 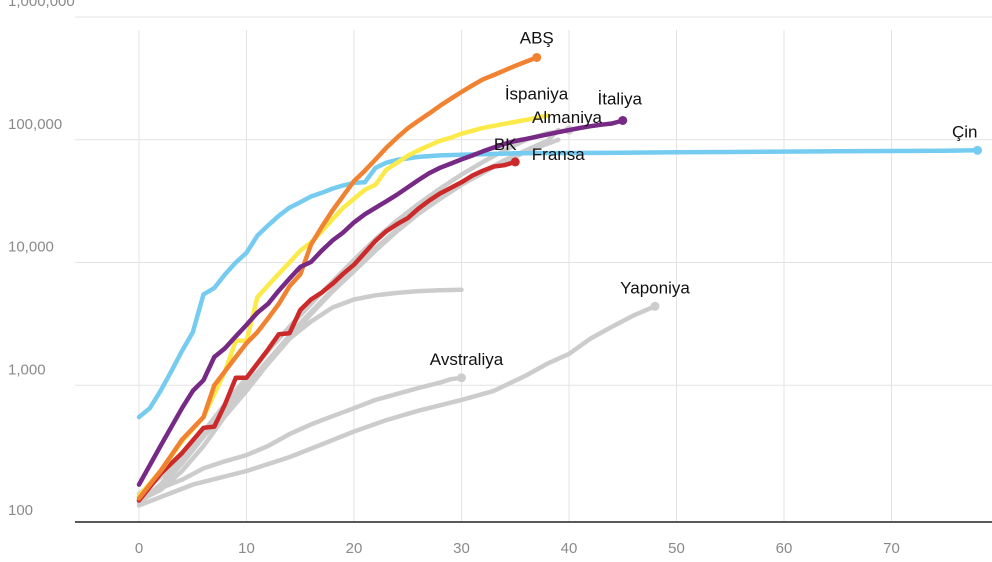 I want to click on series-label-abs: ABŞ, so click(x=537, y=37).